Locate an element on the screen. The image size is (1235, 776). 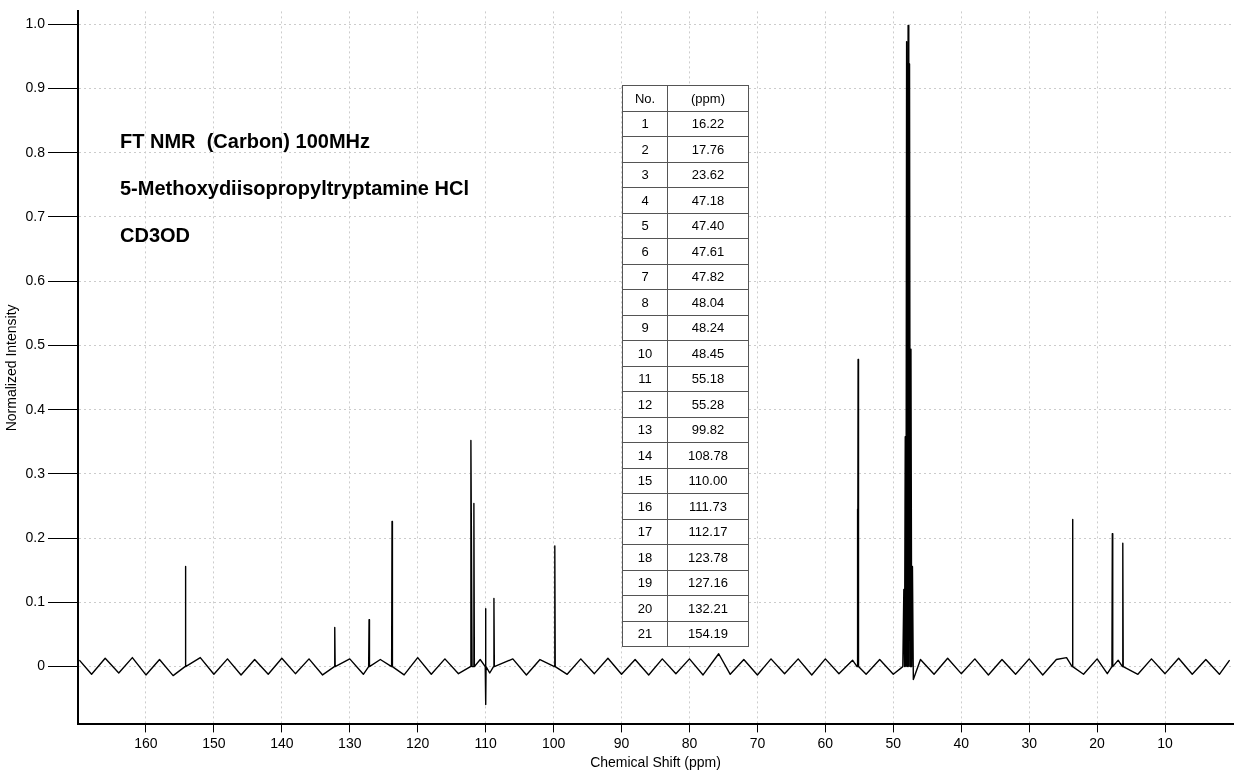
annotation: 48.04 is located at coordinates (708, 302).